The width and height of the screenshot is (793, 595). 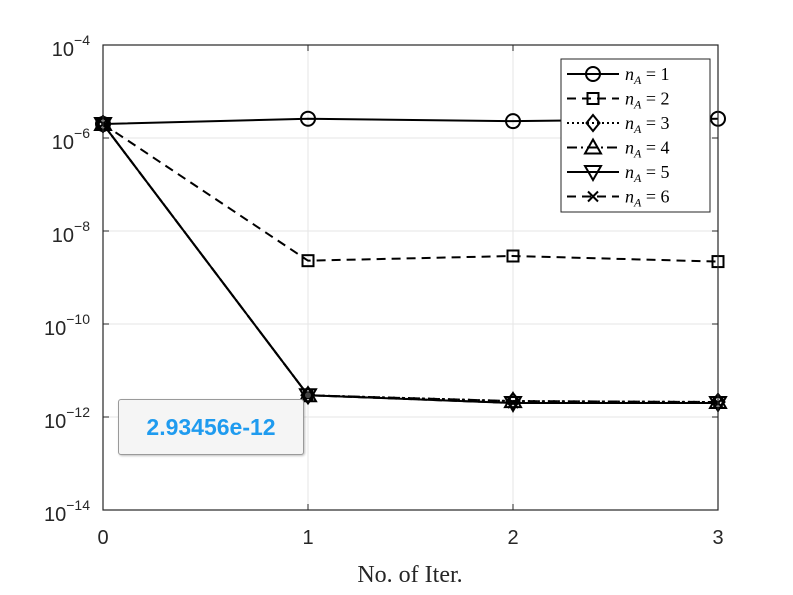 I want to click on datatip-marker, so click(x=308, y=395).